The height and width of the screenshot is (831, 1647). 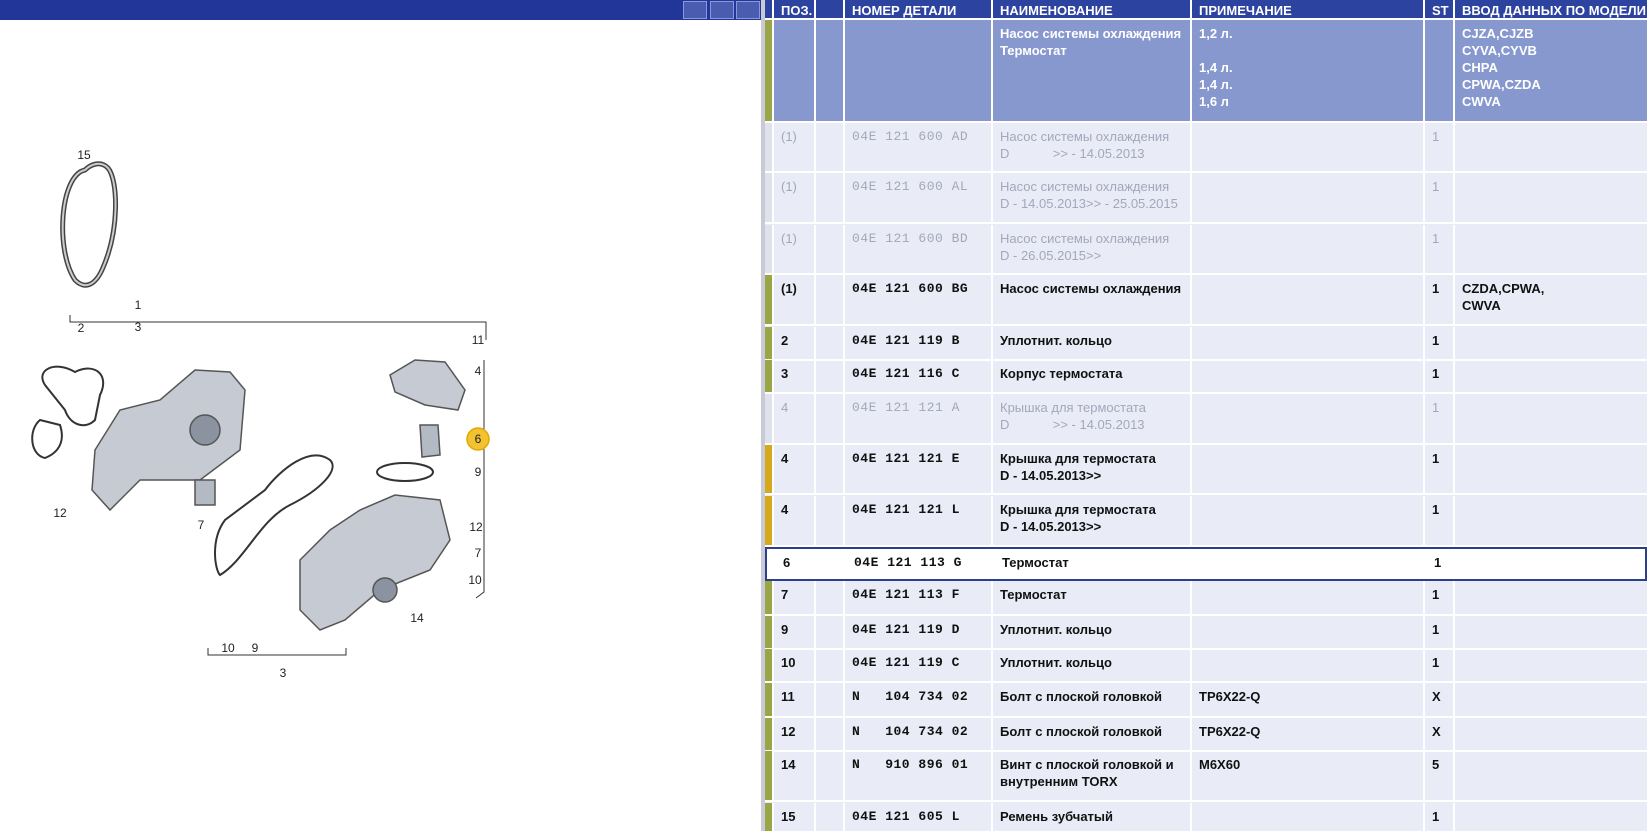 I want to click on cell: 04E 121 113 F, so click(x=917, y=597).